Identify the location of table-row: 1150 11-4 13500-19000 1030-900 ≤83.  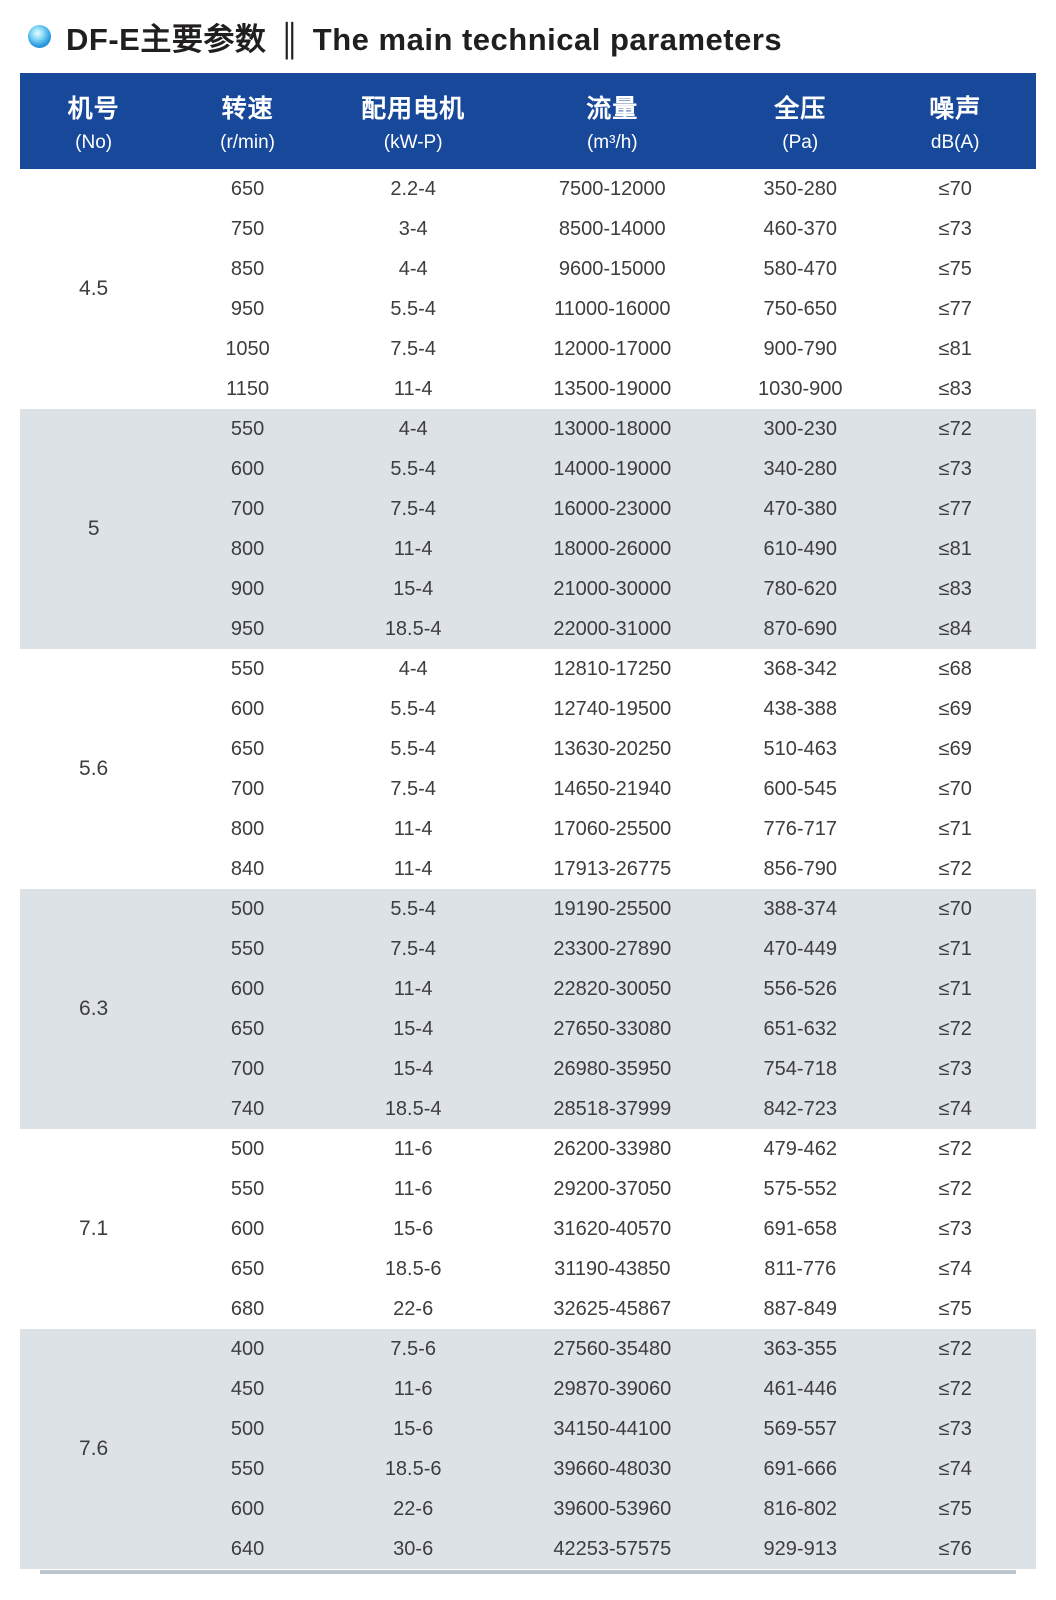
(528, 389).